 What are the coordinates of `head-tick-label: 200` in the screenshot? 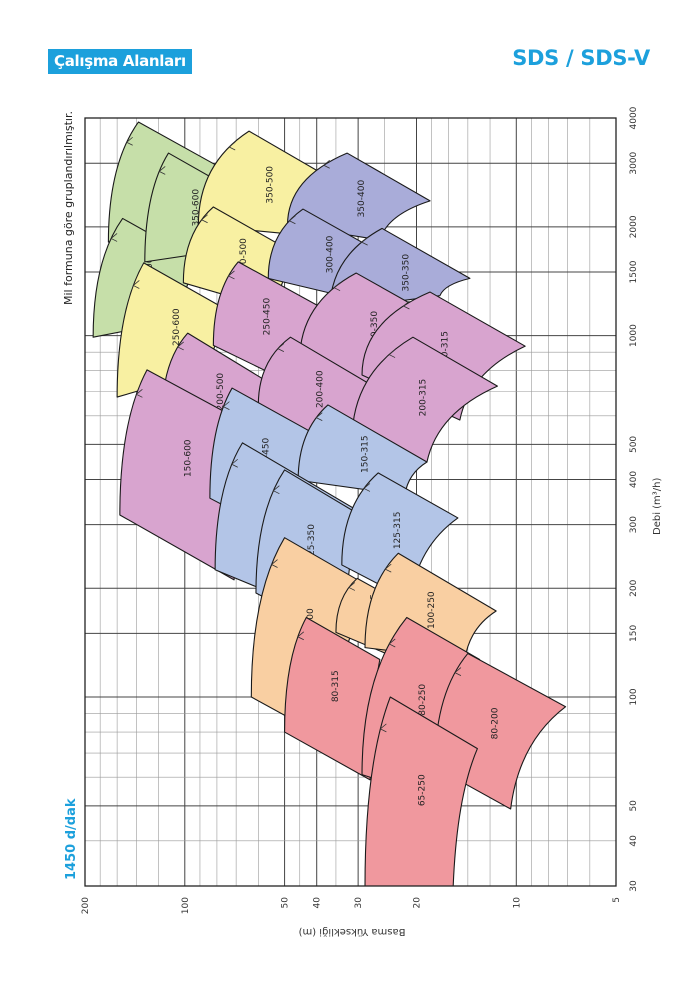 It's located at (86, 905).